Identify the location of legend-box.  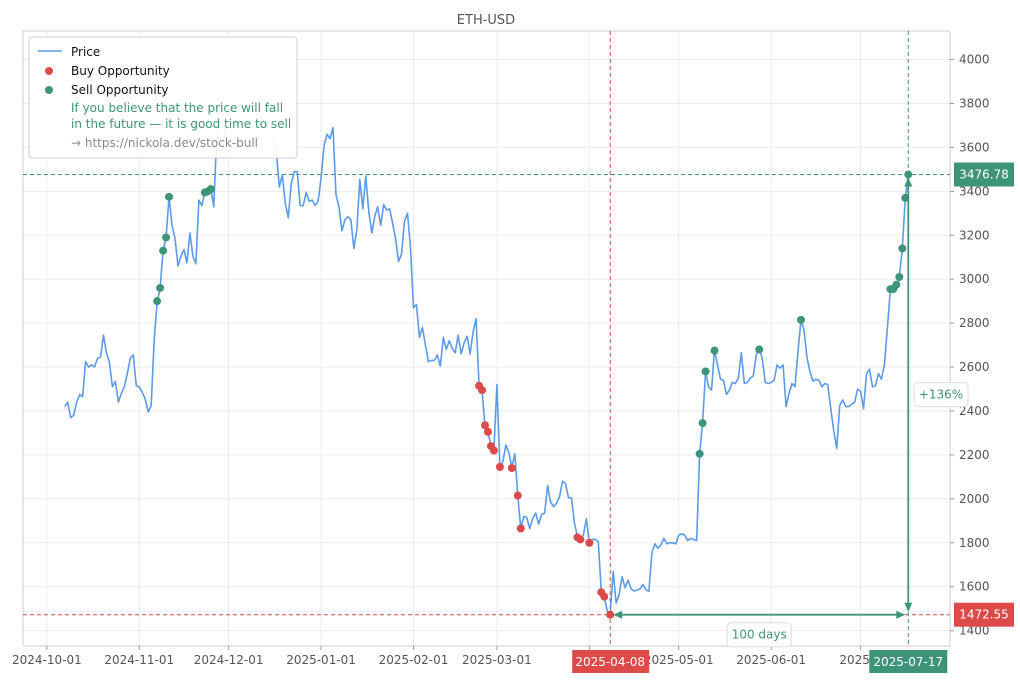
(163, 97).